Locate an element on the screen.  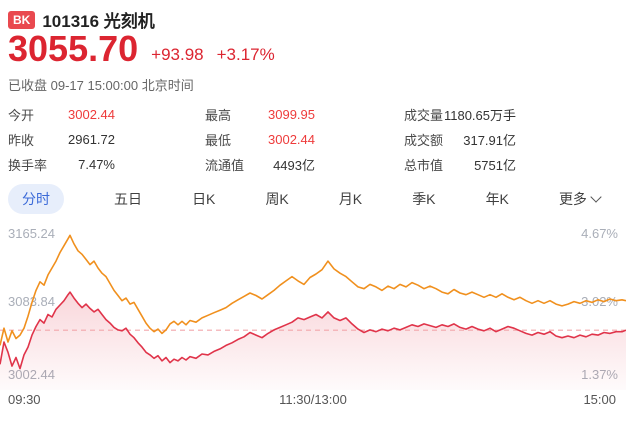
tab-monthly-k: 月K is located at coordinates (350, 199).